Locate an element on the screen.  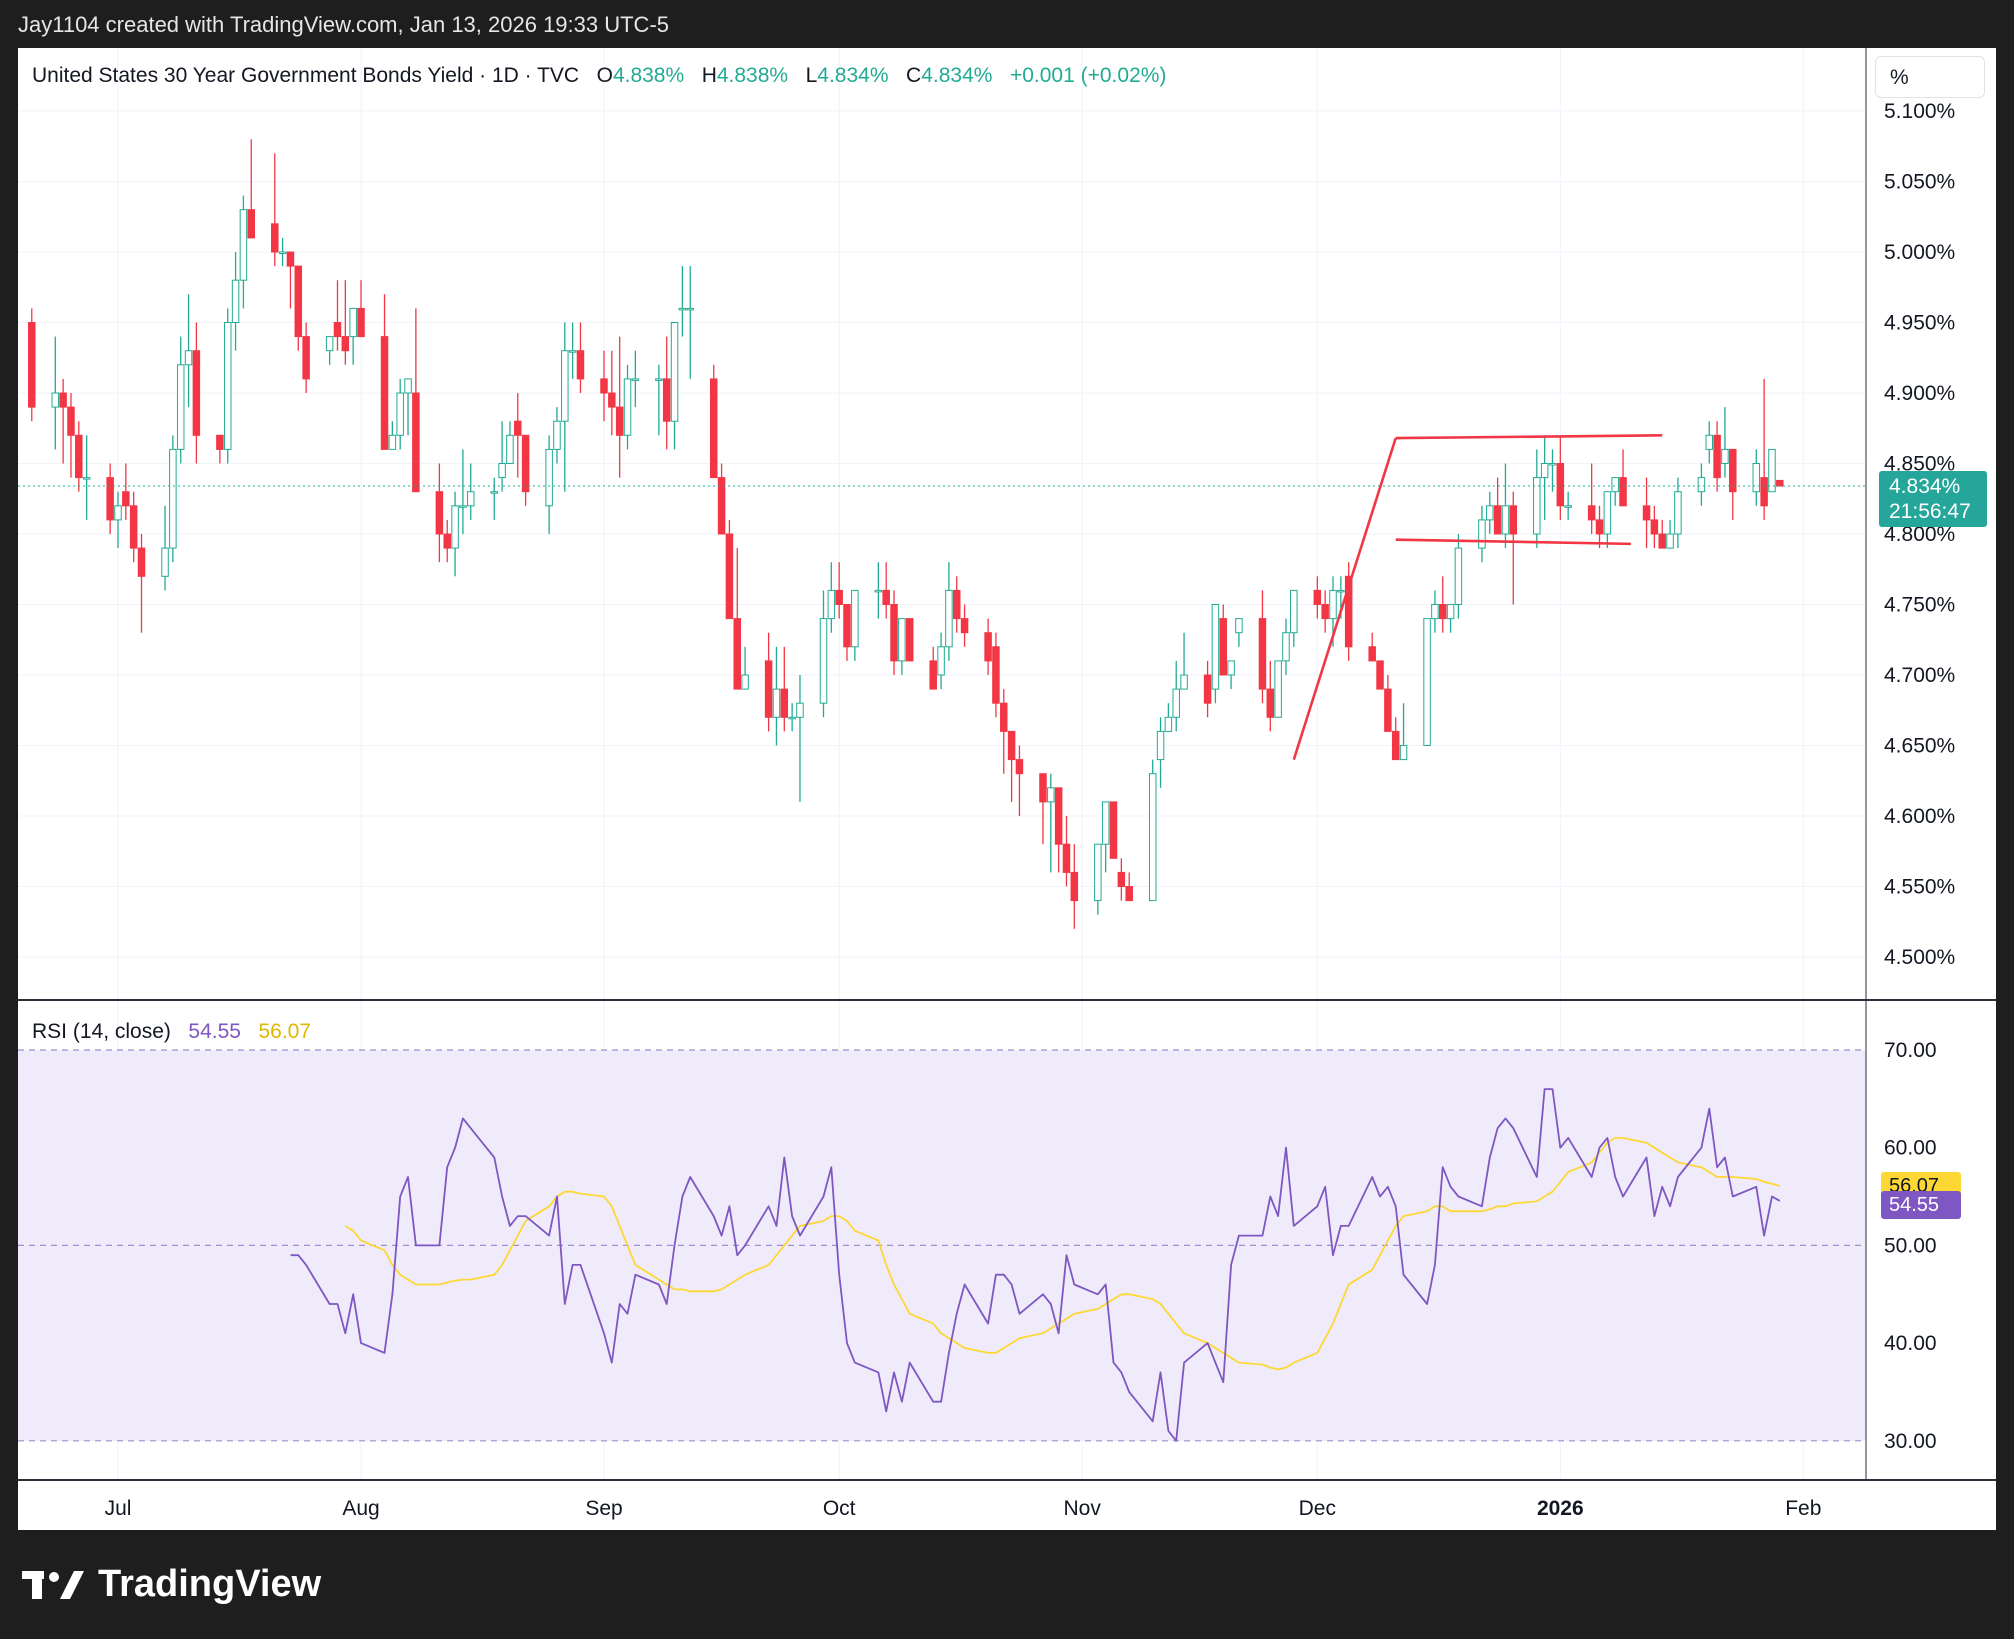
rsi-axis-label: 30.00 is located at coordinates (1910, 1441).